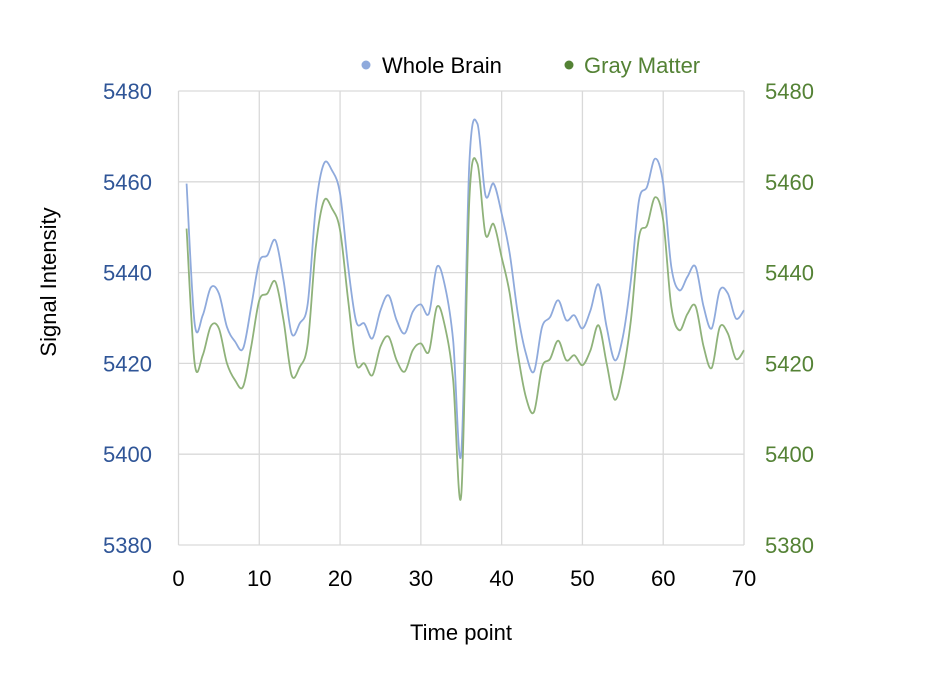 The height and width of the screenshot is (695, 941). What do you see at coordinates (663, 578) in the screenshot?
I see `x-tick-label: 60` at bounding box center [663, 578].